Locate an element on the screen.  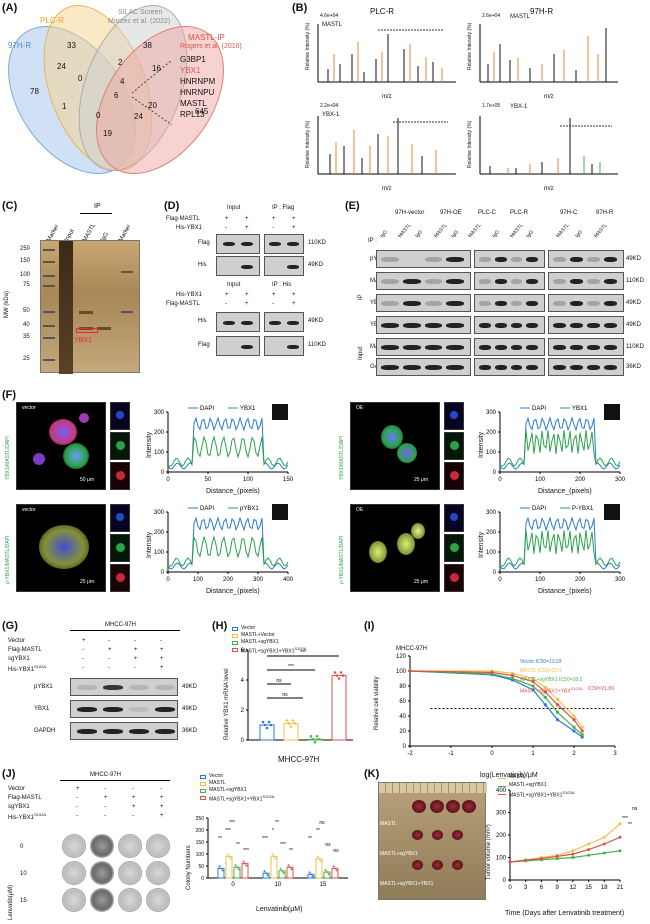
panel-label-k: (K) is located at coordinates (372, 774).